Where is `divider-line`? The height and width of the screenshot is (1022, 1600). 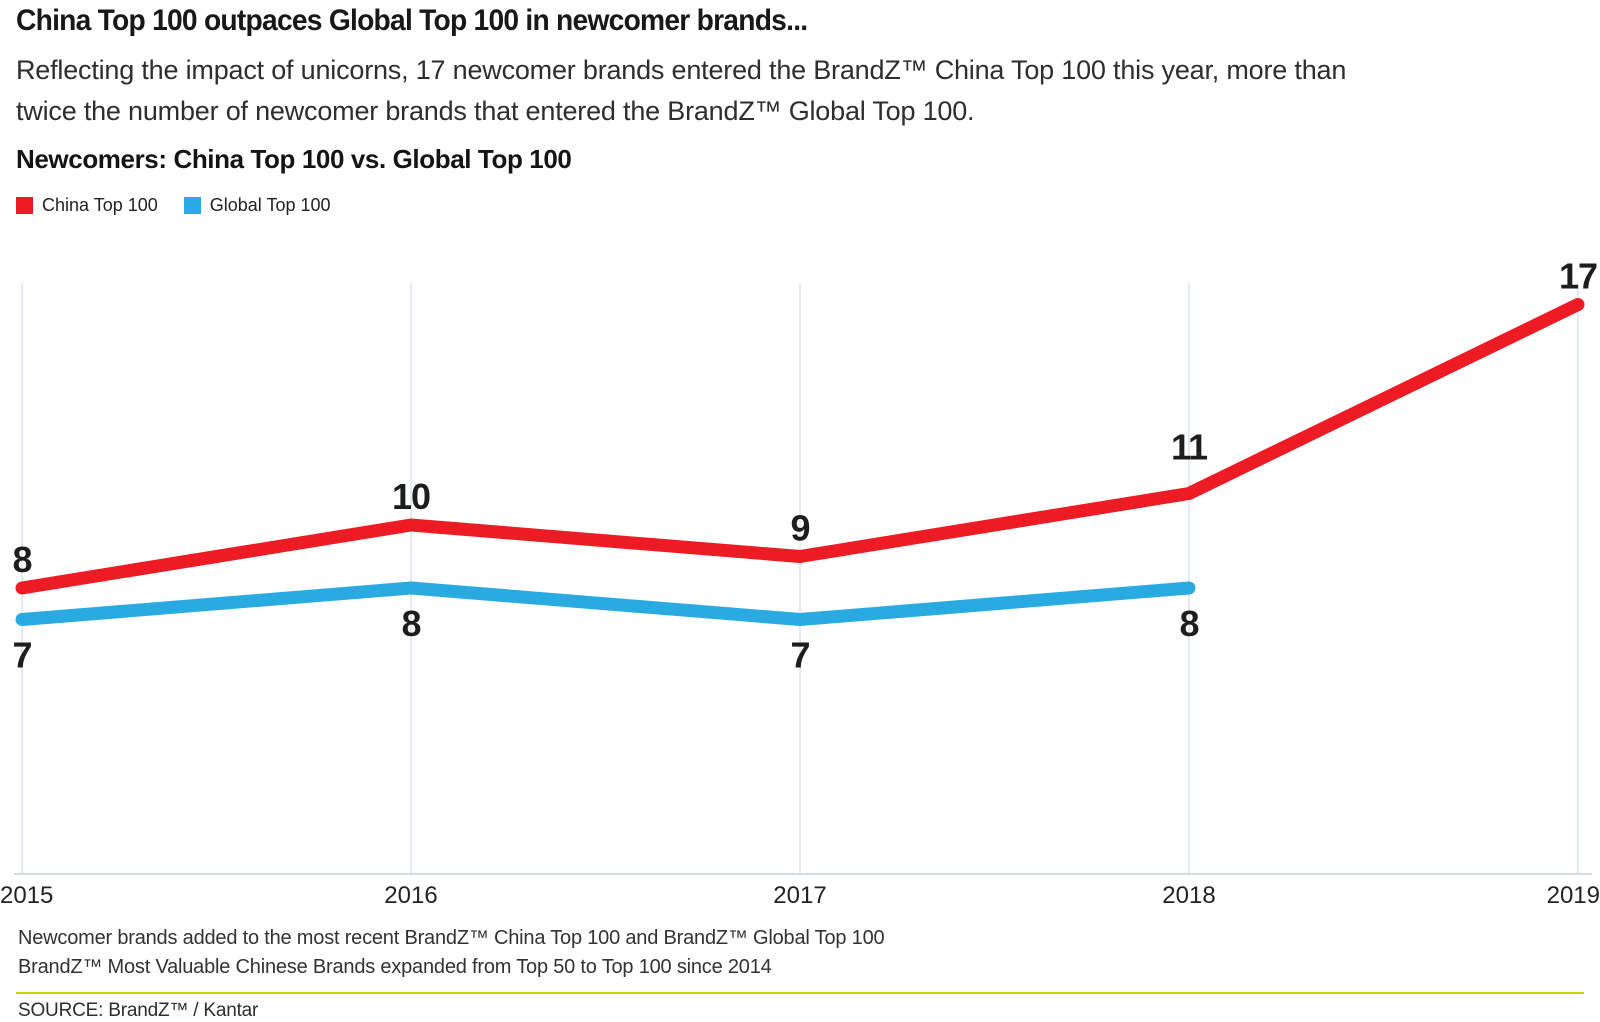
divider-line is located at coordinates (800, 993).